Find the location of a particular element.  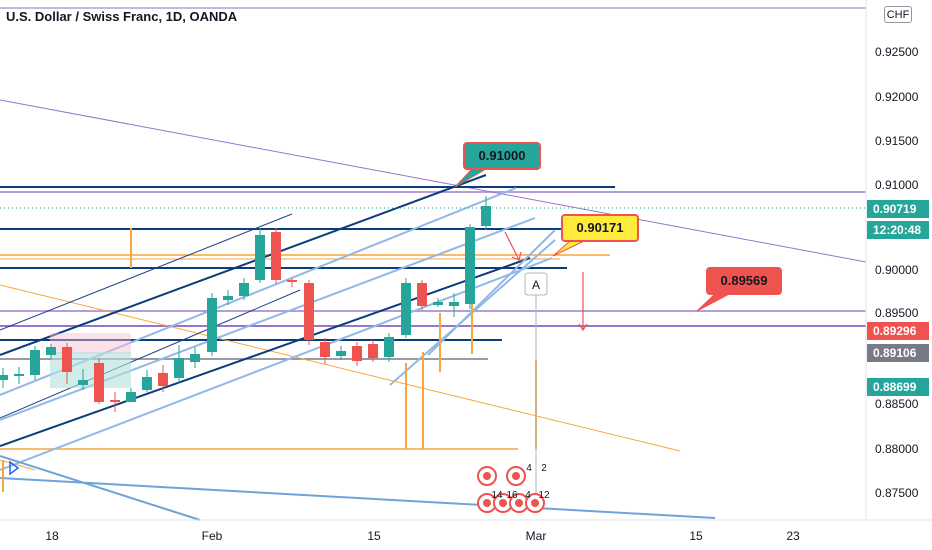

price-badge-label: 0.88699 is located at coordinates (895, 387).